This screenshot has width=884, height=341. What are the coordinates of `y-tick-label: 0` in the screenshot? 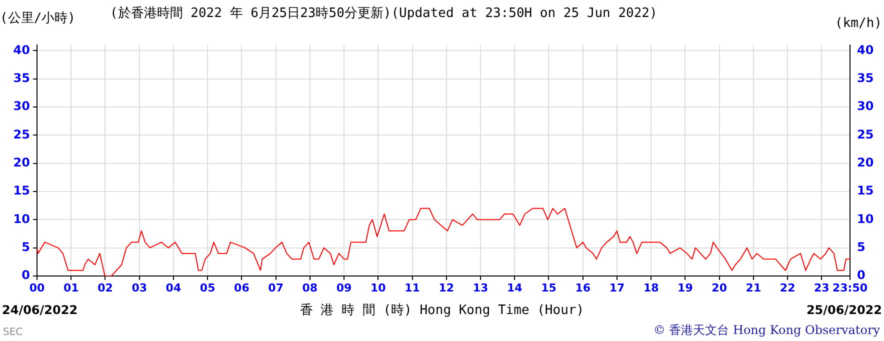 It's located at (26, 275).